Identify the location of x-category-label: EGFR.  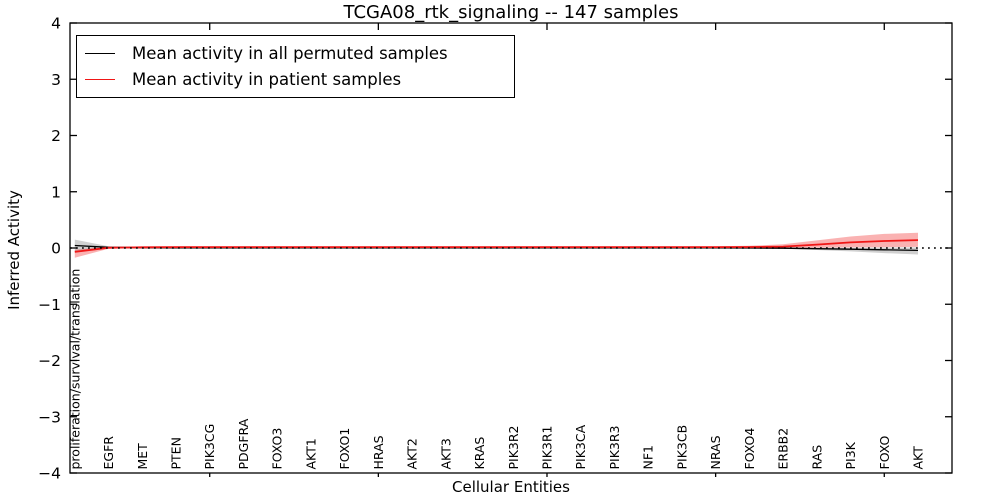
(108, 453).